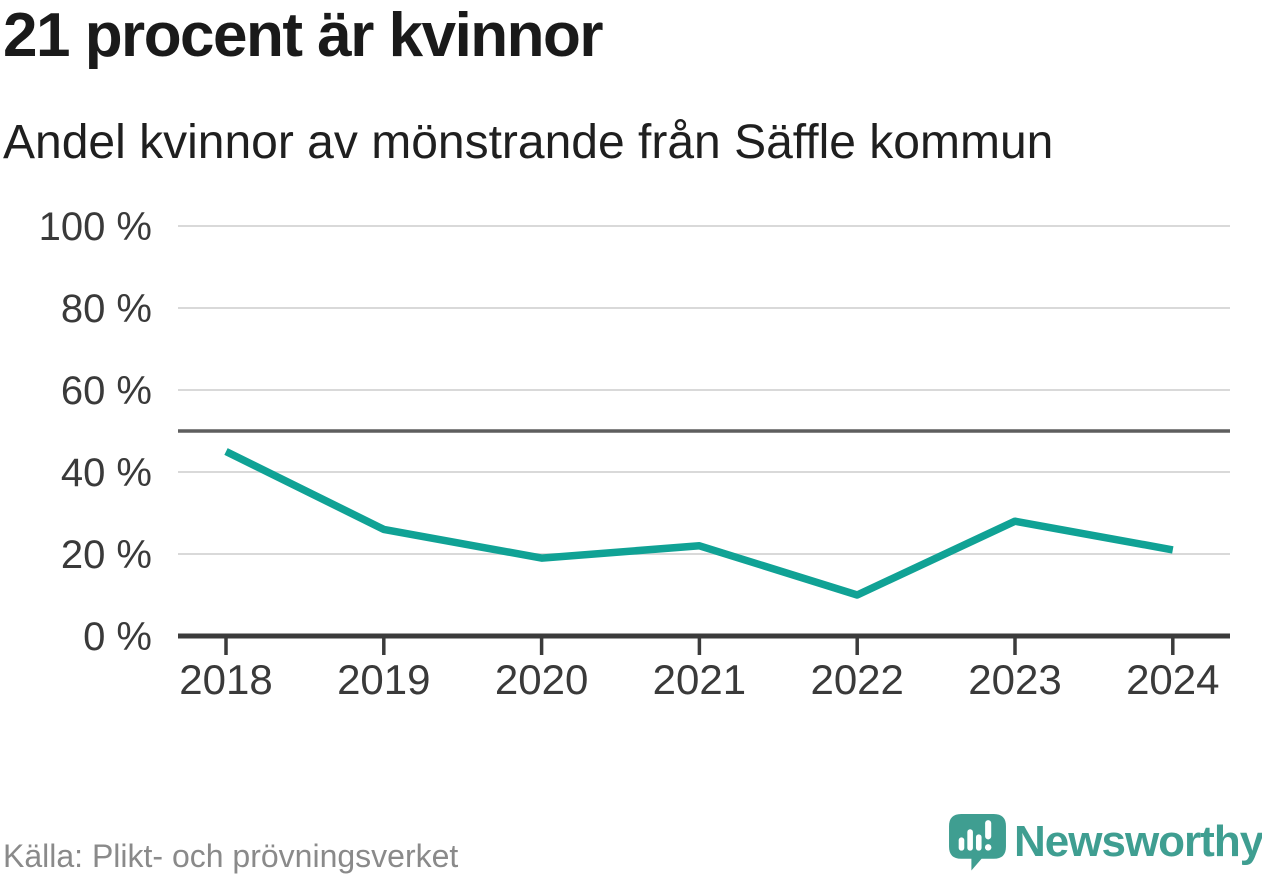 This screenshot has height=879, width=1262. What do you see at coordinates (988, 830) in the screenshot?
I see `exclamation-bar-icon` at bounding box center [988, 830].